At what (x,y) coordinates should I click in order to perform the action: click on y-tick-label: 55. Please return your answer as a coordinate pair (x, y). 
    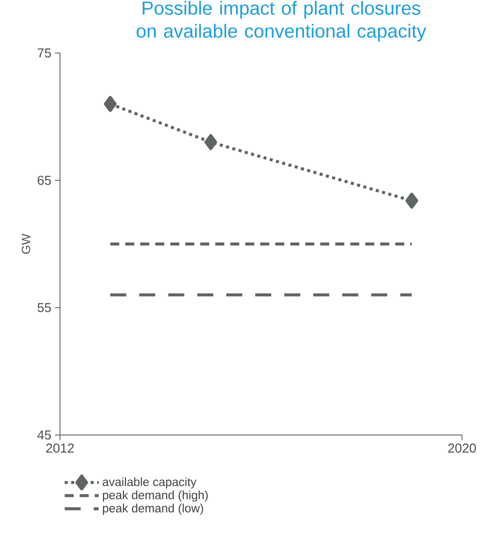
    Looking at the image, I should click on (44, 307).